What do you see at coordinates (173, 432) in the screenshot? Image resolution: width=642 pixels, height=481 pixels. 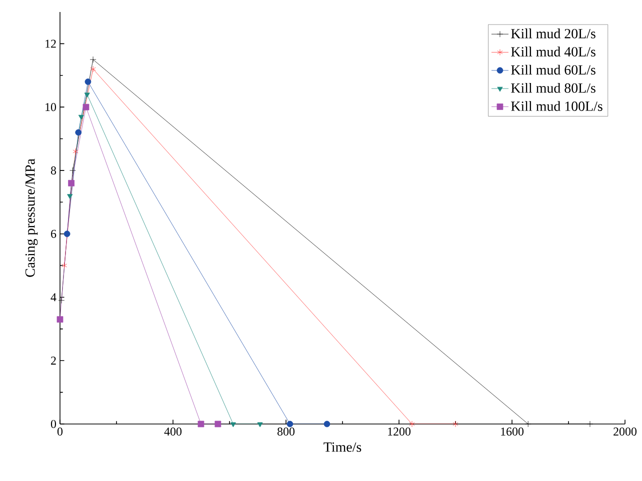 I see `x-tick-label: 400` at bounding box center [173, 432].